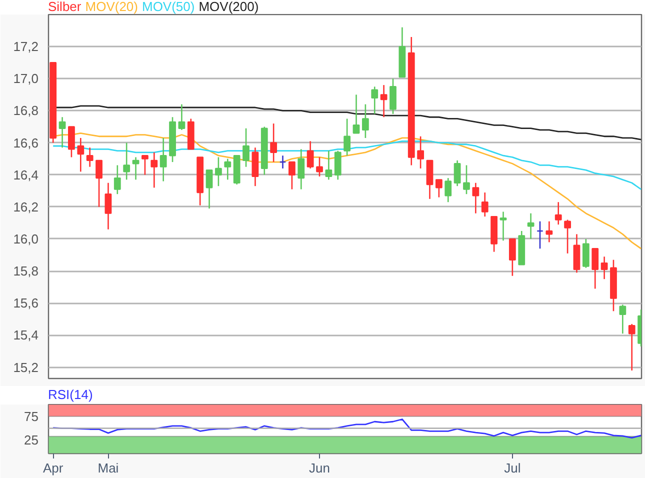 The image size is (645, 478). What do you see at coordinates (26, 174) in the screenshot?
I see `y-tick-label: 16,4` at bounding box center [26, 174].